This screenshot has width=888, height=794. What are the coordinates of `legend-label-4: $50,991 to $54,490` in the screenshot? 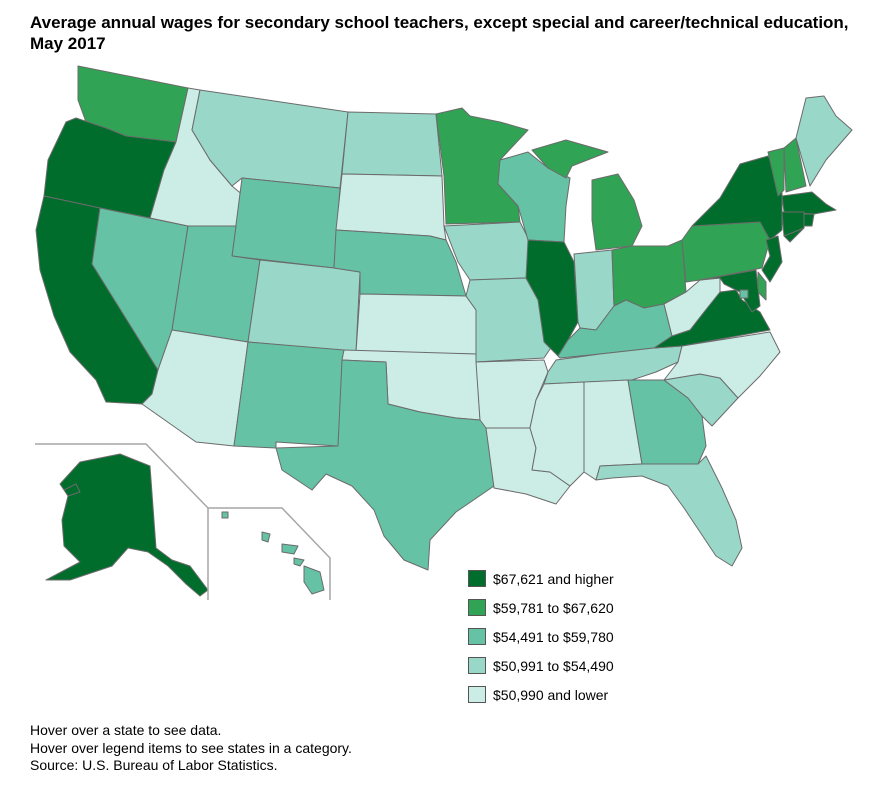 It's located at (553, 665).